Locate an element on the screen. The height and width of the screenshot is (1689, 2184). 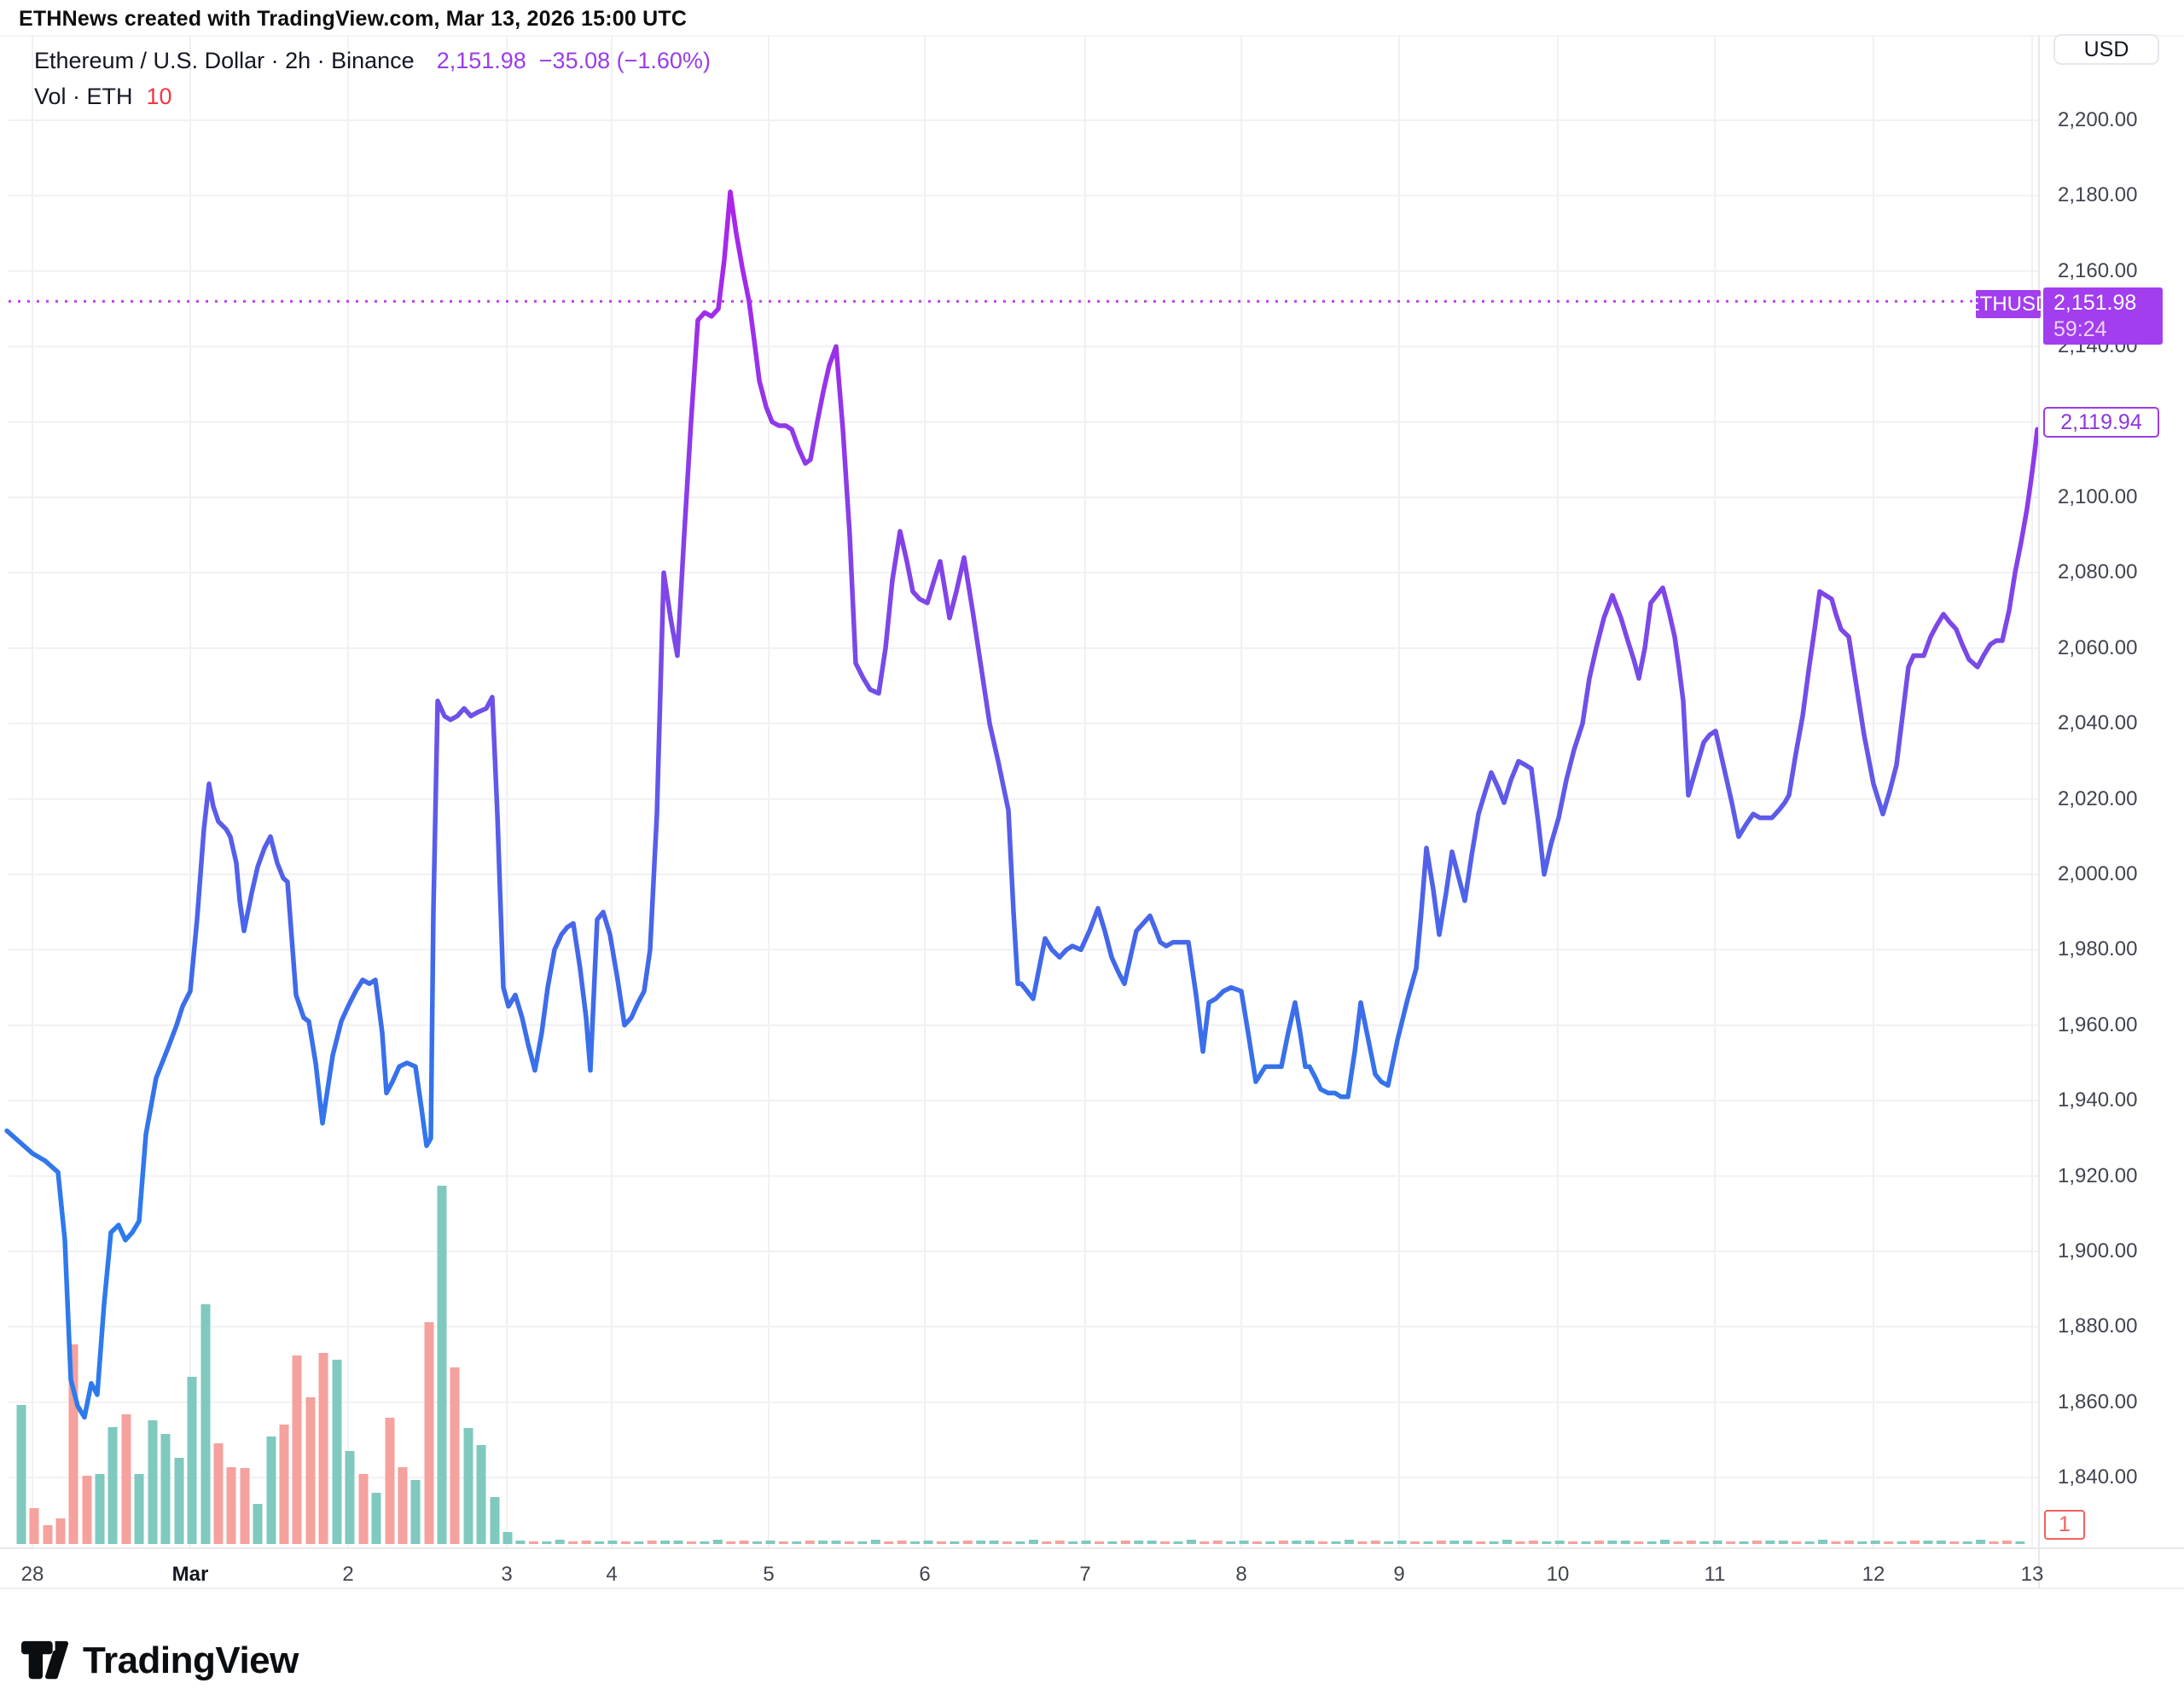
price-tick-label: 1,900.00 is located at coordinates (2098, 1250).